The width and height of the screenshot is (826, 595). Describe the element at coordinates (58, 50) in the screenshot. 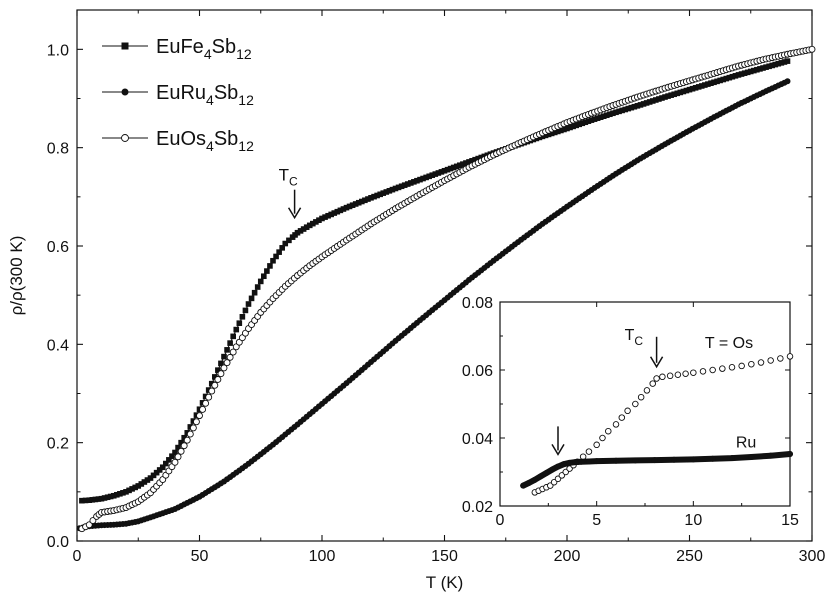

I see `y-tick-label: 1.0` at that location.